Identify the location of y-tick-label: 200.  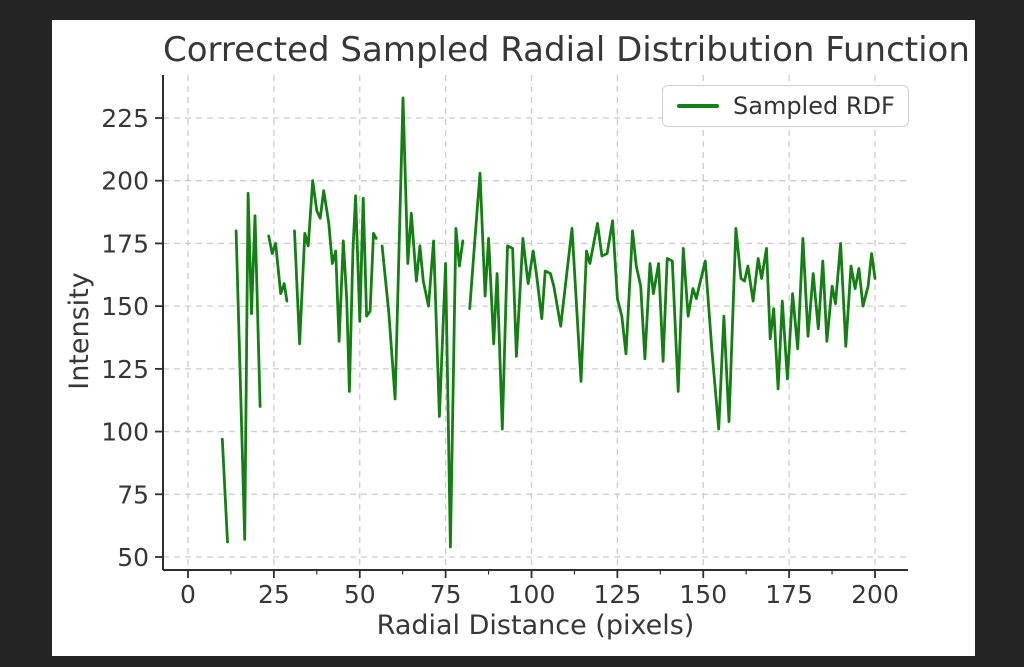
(125, 181).